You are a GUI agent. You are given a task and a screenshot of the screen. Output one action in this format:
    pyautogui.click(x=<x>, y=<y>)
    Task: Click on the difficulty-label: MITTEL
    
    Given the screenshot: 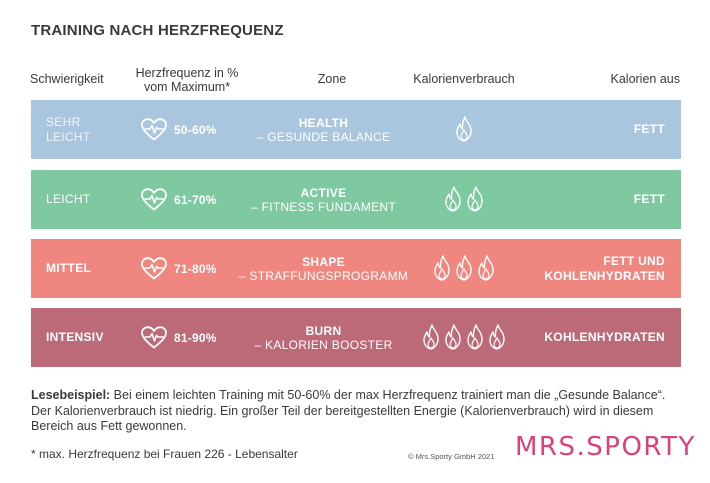 What is the action you would take?
    pyautogui.click(x=68, y=268)
    